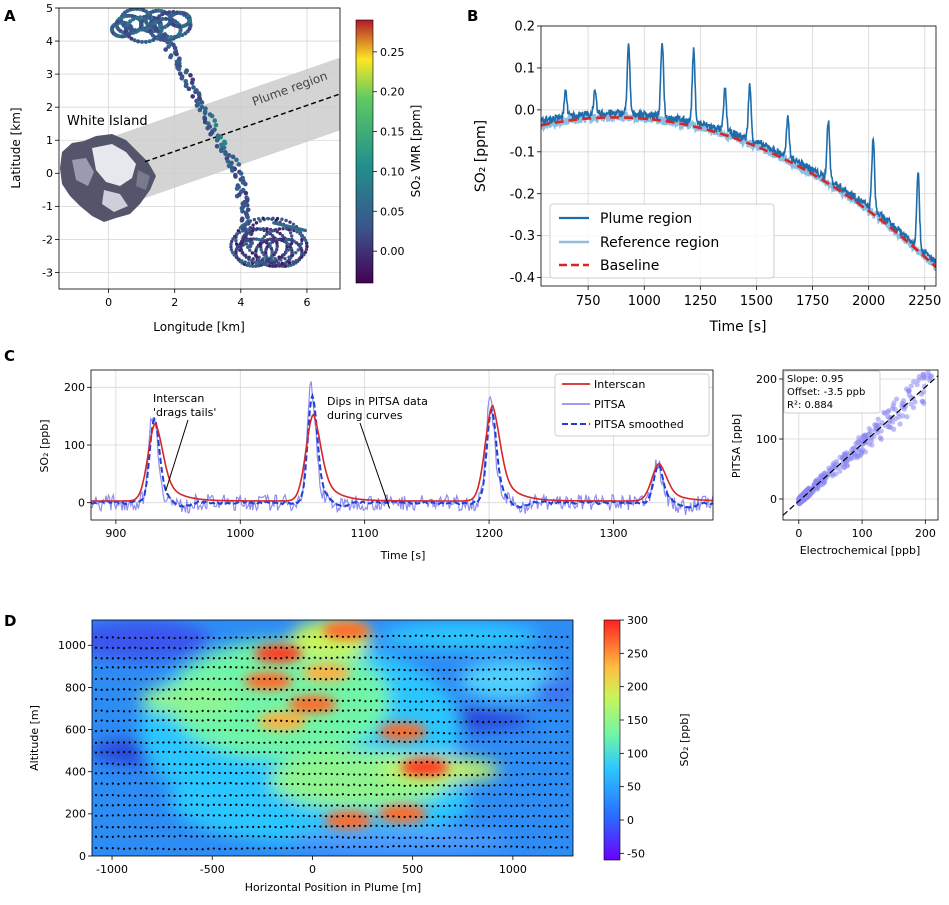 This screenshot has height=905, width=949. I want to click on colorbar-tick-label: 200, so click(637, 687).